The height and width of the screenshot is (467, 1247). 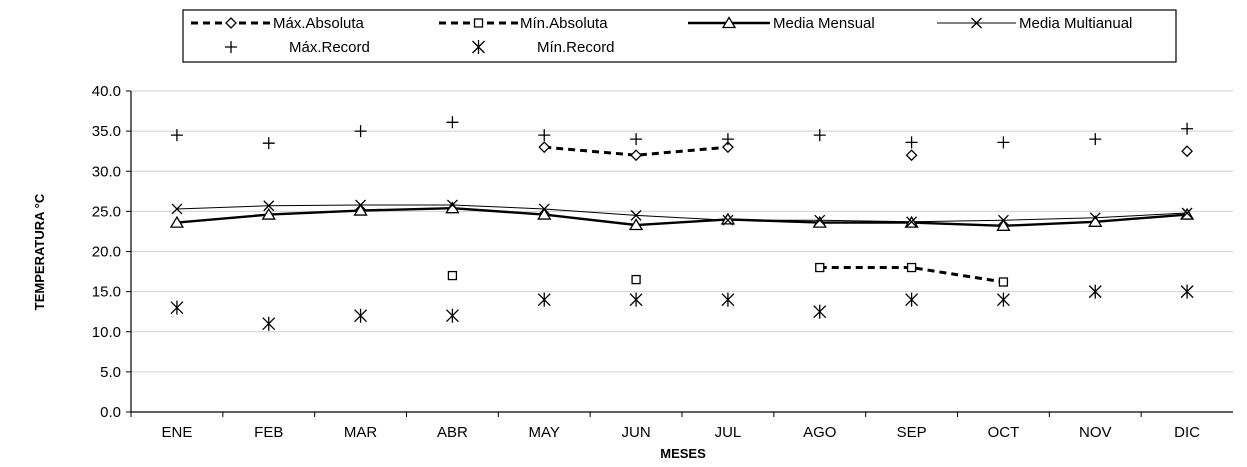 What do you see at coordinates (1095, 218) in the screenshot?
I see `point-media-multianual-nov` at bounding box center [1095, 218].